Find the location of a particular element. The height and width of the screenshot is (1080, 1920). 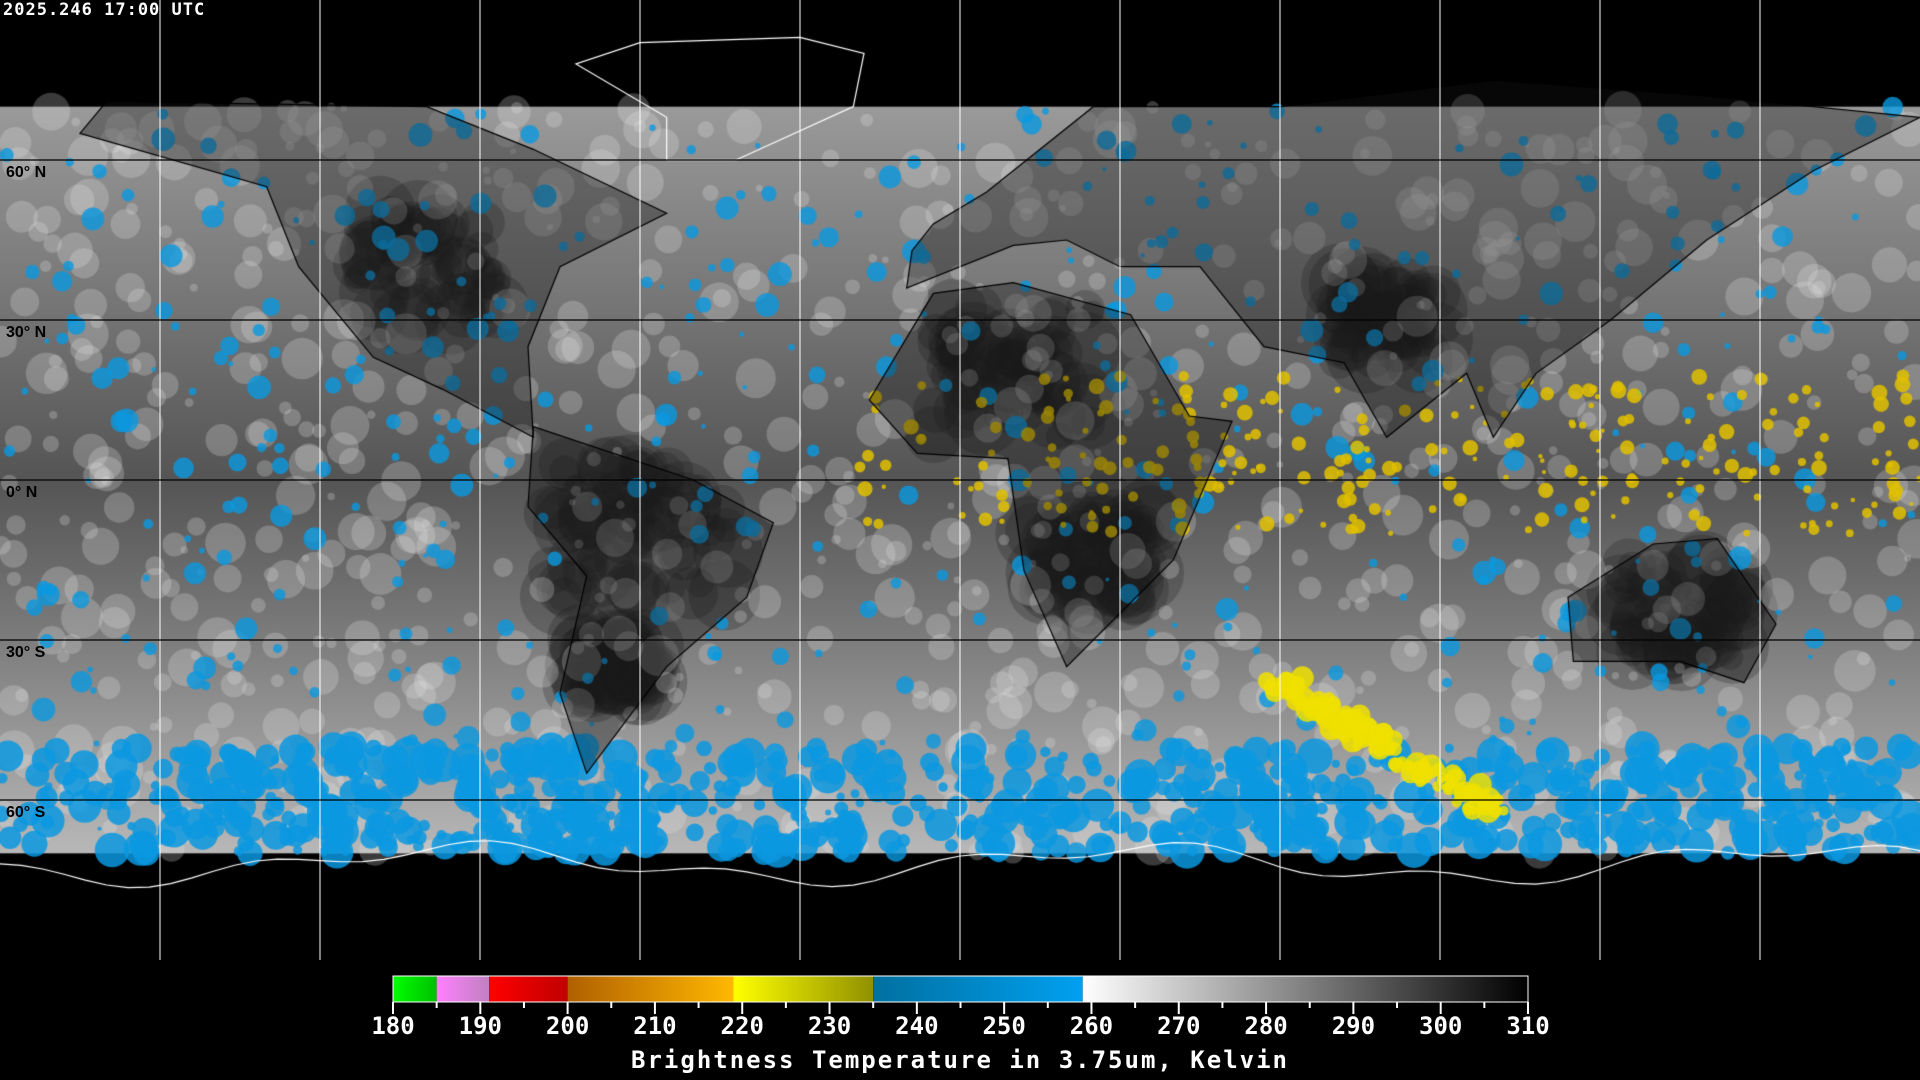

colorbar-tick-label: 220 is located at coordinates (742, 1026).